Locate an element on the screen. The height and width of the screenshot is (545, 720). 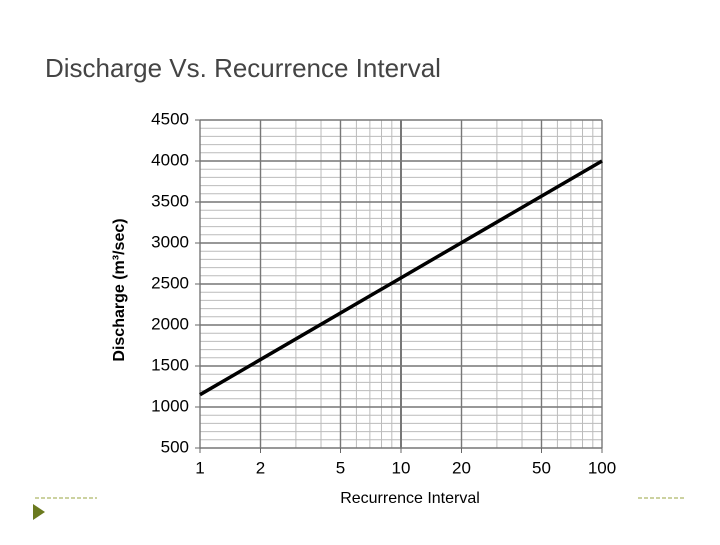
y-axis-label: Discharge (m³/sec) is located at coordinates (119, 289).